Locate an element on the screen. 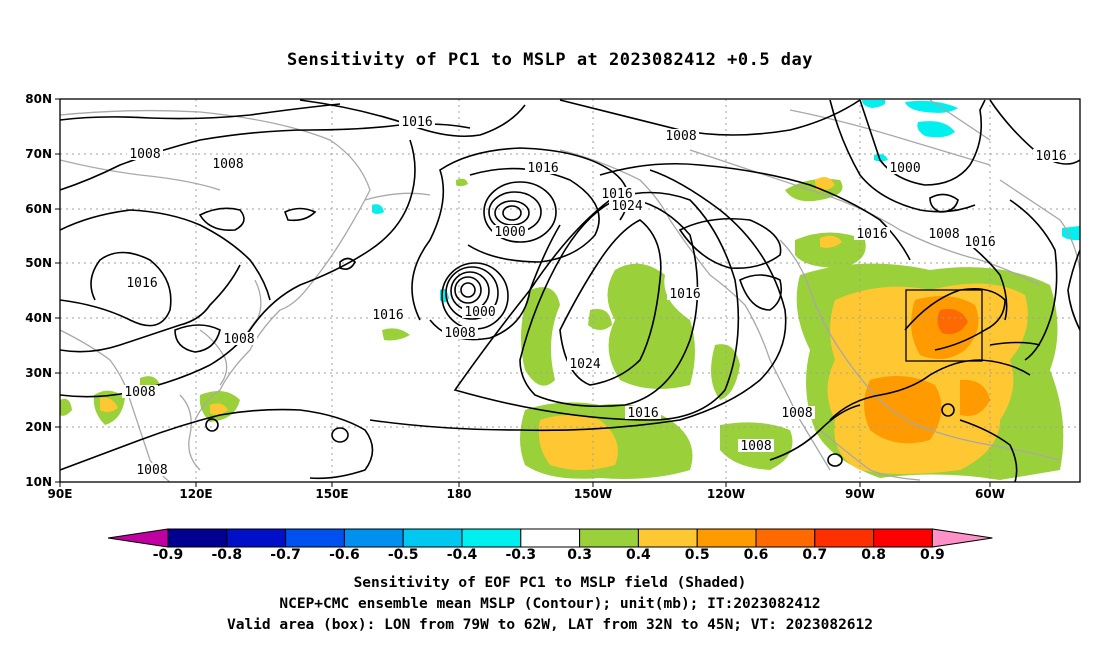 The height and width of the screenshot is (650, 1100). longitude-label: 150W is located at coordinates (593, 494).